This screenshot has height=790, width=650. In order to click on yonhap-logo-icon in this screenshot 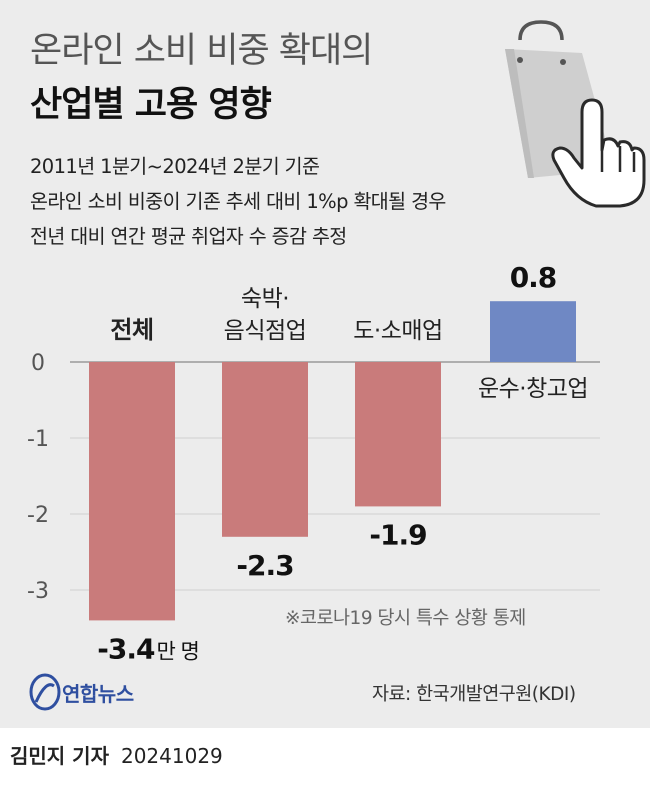, I will do `click(45, 692)`.